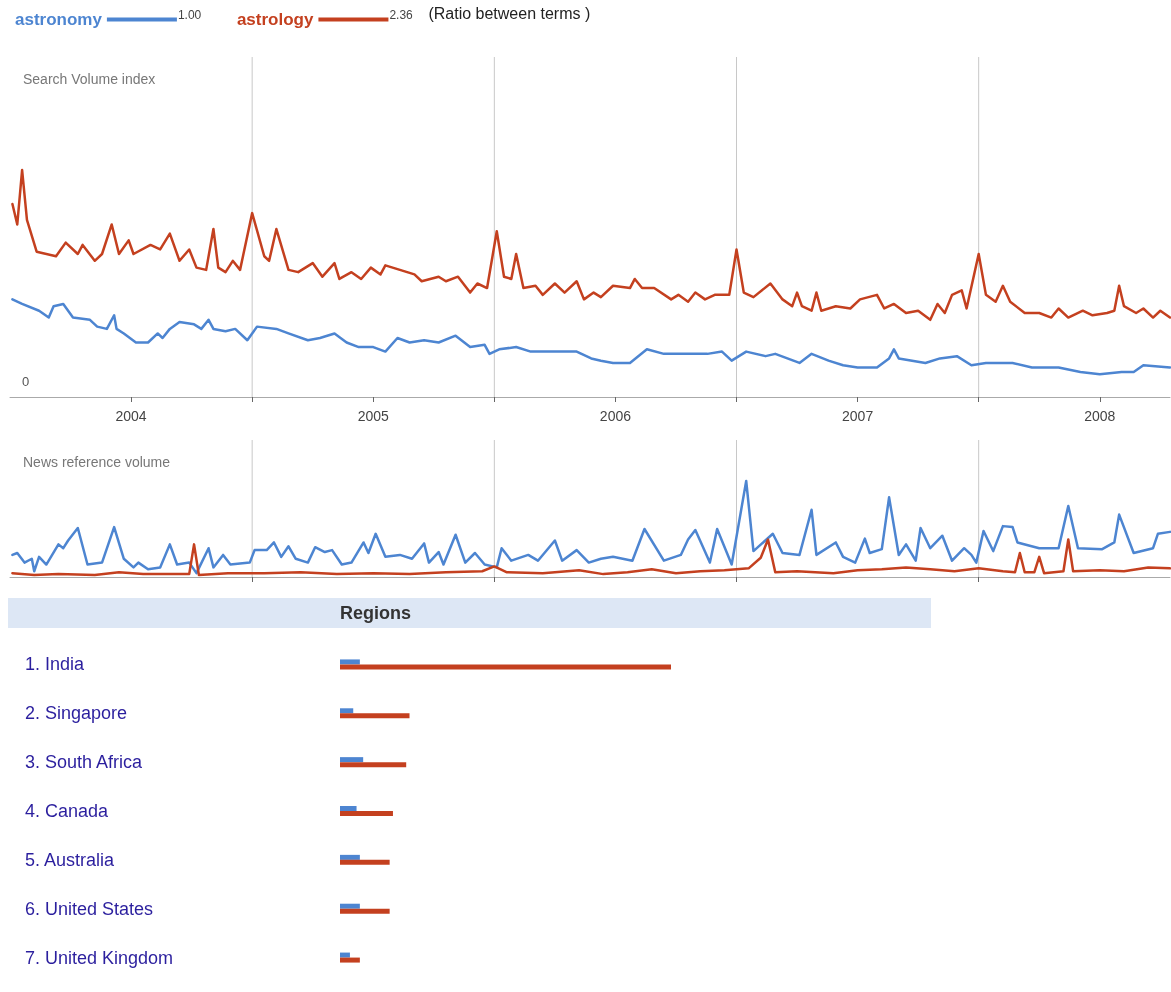 The height and width of the screenshot is (992, 1171). Describe the element at coordinates (89, 79) in the screenshot. I see `chart-title: Search Volume index` at that location.